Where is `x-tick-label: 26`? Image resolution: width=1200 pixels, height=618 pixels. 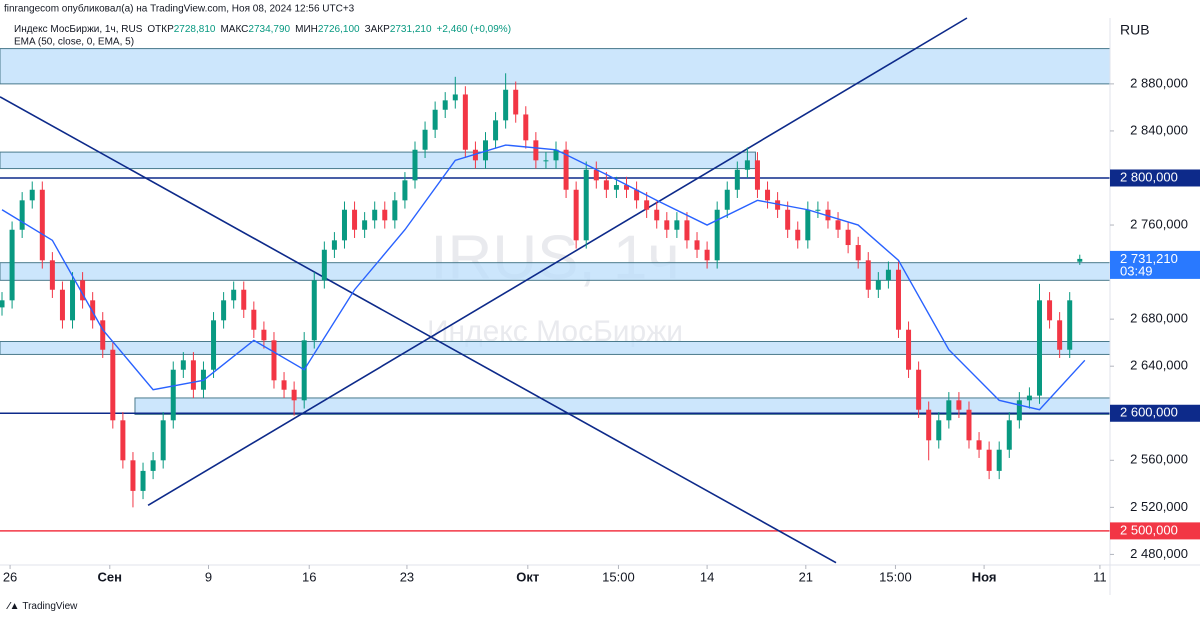
x-tick-label: 26 is located at coordinates (10, 576).